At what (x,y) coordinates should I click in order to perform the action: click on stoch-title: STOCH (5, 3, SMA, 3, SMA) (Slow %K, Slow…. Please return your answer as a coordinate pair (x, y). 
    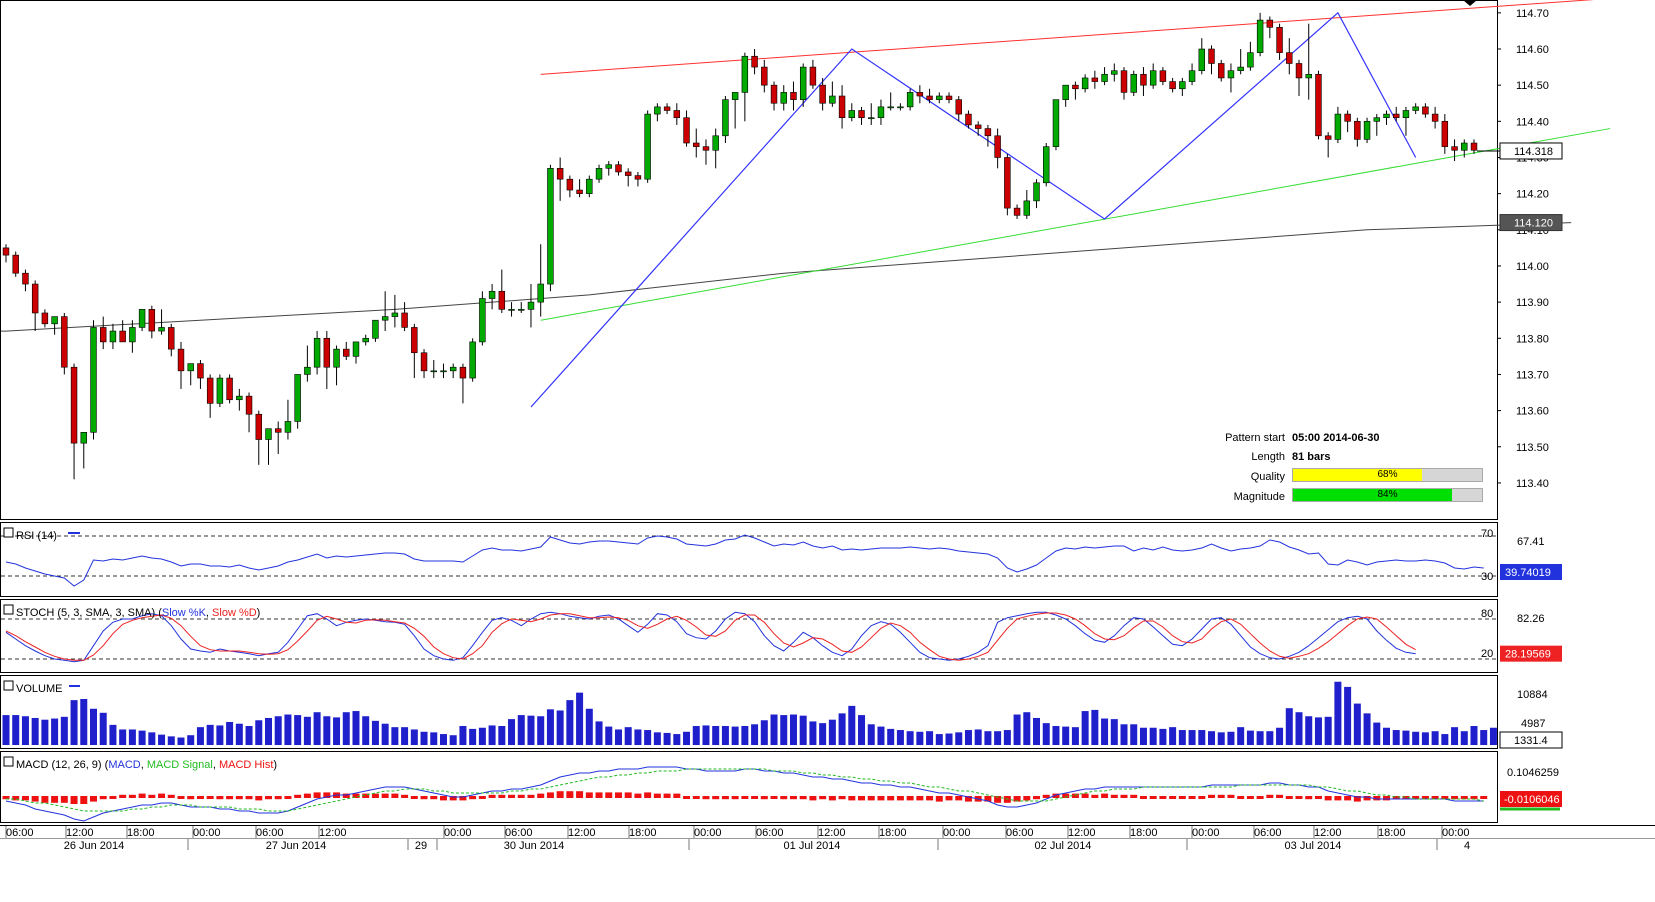
    Looking at the image, I should click on (138, 613).